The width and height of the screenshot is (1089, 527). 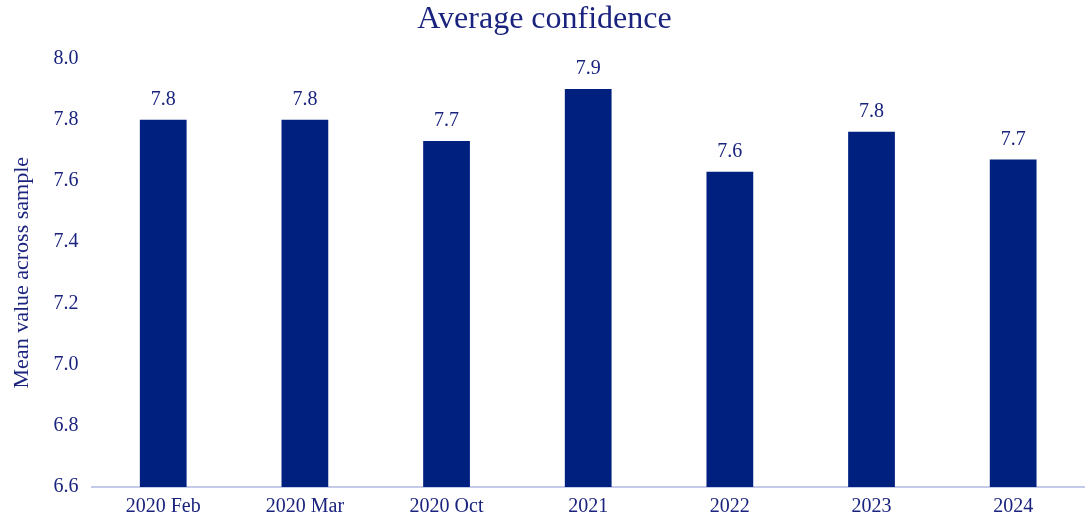 What do you see at coordinates (20, 272) in the screenshot?
I see `y-axis-title: Mean value across sample` at bounding box center [20, 272].